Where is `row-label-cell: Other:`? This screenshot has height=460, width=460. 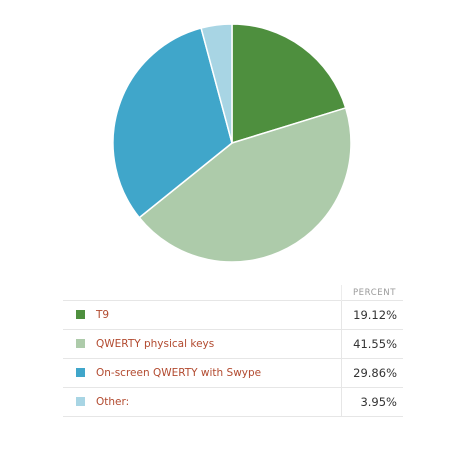
row-label-cell: Other: is located at coordinates (202, 402).